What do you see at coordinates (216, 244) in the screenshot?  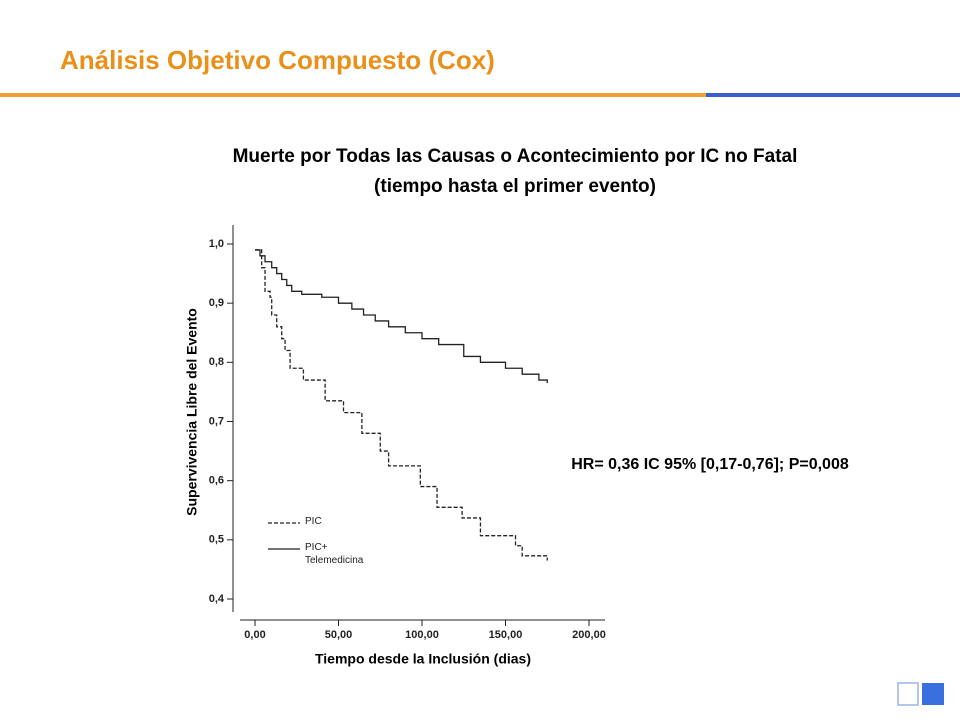 I see `y-tick-label: 1,0` at bounding box center [216, 244].